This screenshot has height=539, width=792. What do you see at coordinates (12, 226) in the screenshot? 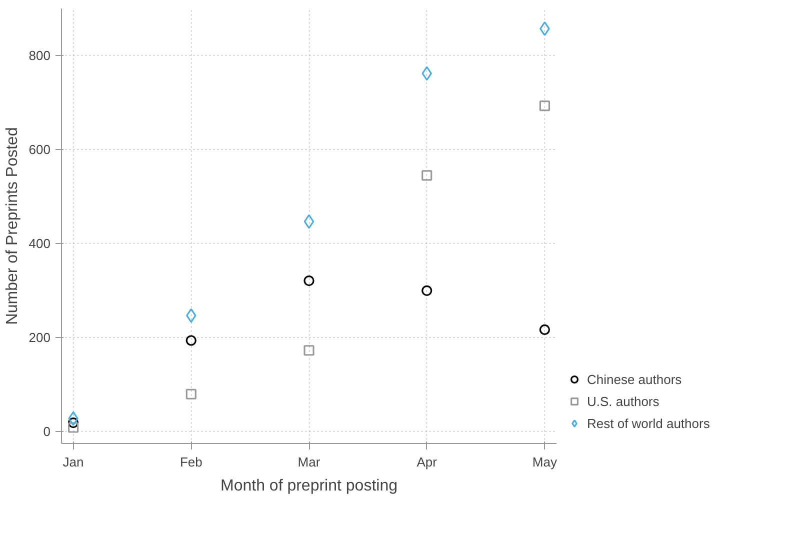
I see `y-axis-title: Number of Preprints Posted` at bounding box center [12, 226].